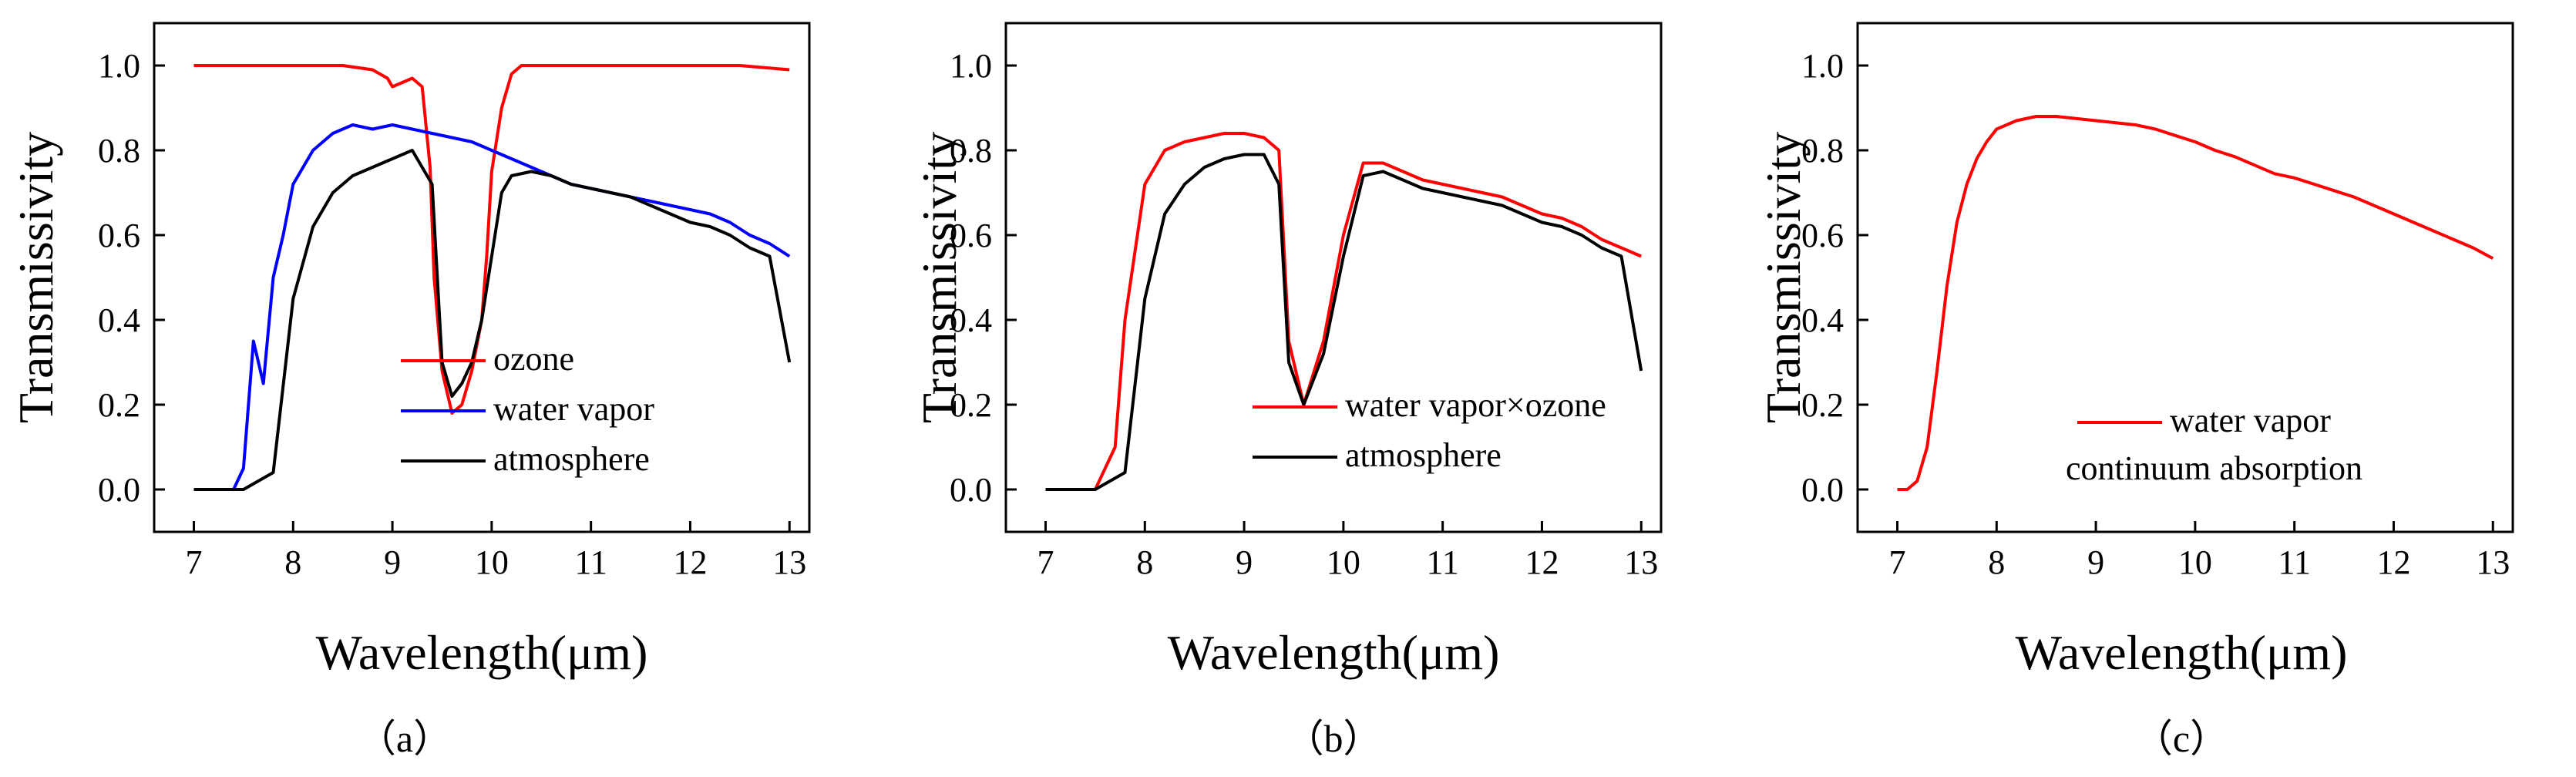 This screenshot has height=777, width=2576. What do you see at coordinates (405, 738) in the screenshot?
I see `panel-caption: （a）` at bounding box center [405, 738].